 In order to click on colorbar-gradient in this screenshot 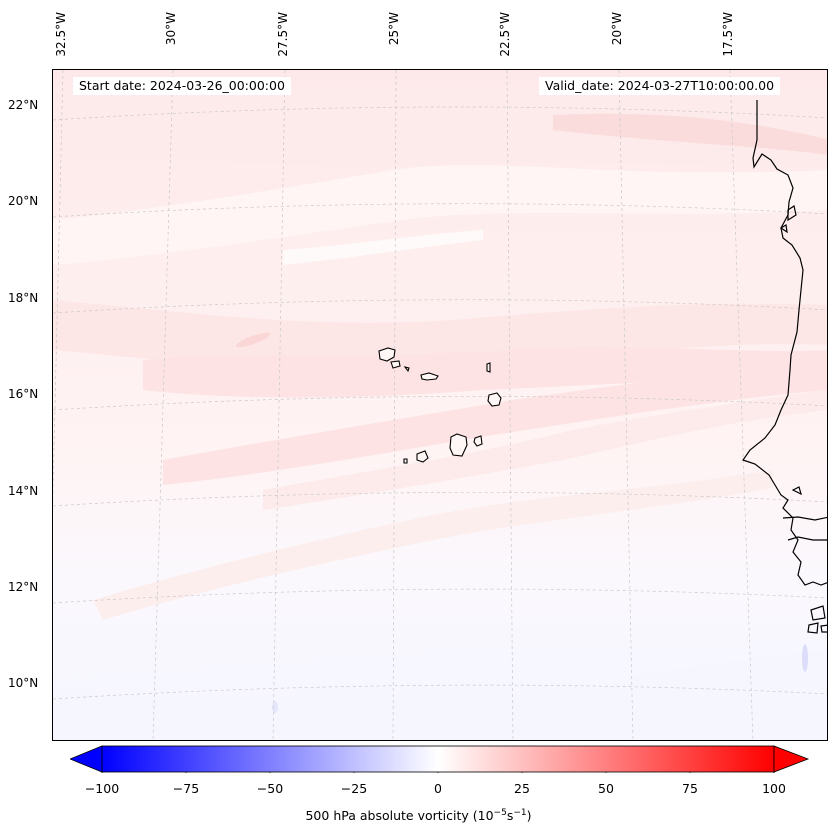, I will do `click(438, 759)`.